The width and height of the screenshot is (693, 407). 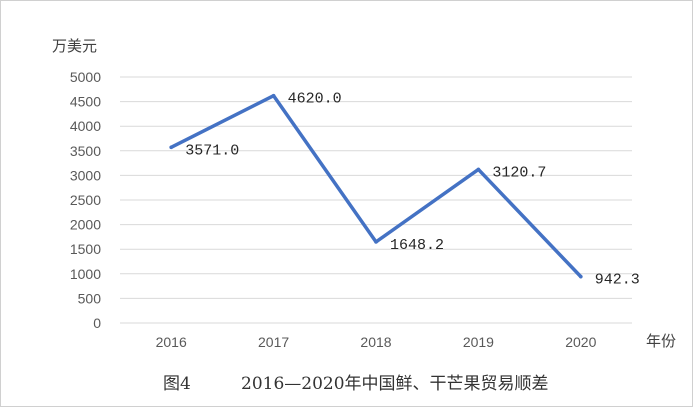 I want to click on y-tick-label: 2500, so click(x=85, y=200).